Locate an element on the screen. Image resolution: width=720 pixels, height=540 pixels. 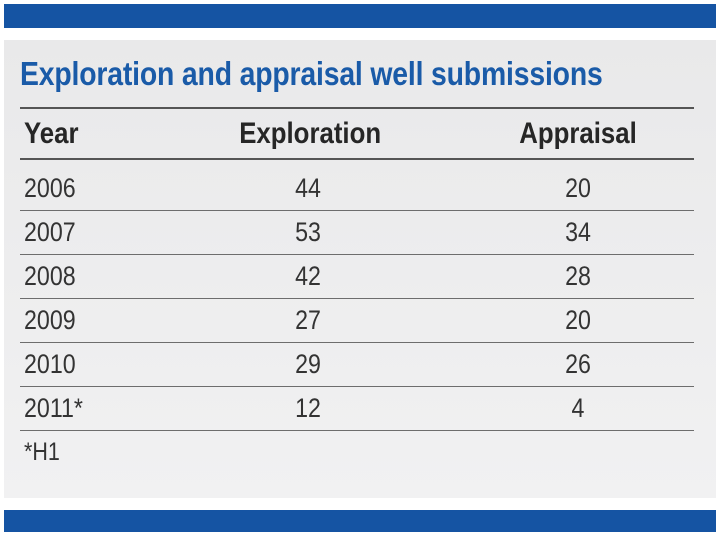
cell-year: 2007 is located at coordinates (50, 232).